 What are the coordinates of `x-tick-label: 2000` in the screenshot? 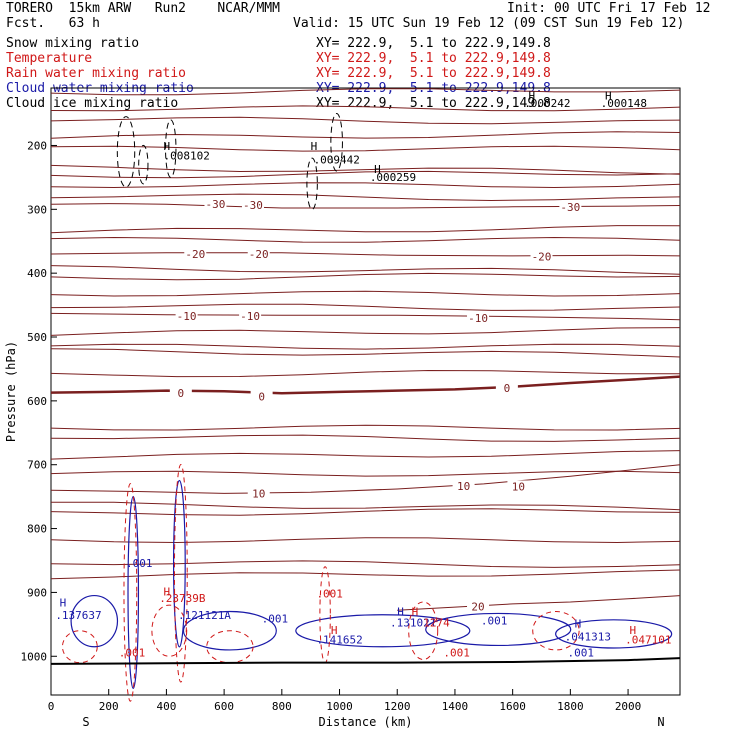 It's located at (628, 706).